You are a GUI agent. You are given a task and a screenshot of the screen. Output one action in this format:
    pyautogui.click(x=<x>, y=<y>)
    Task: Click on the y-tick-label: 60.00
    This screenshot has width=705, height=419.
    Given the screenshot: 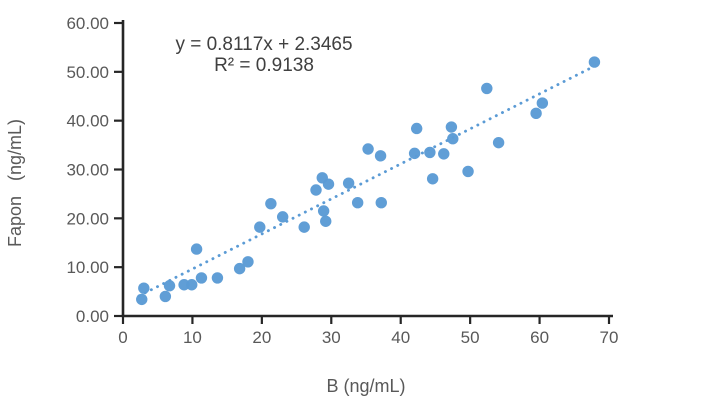 What is the action you would take?
    pyautogui.click(x=87, y=23)
    